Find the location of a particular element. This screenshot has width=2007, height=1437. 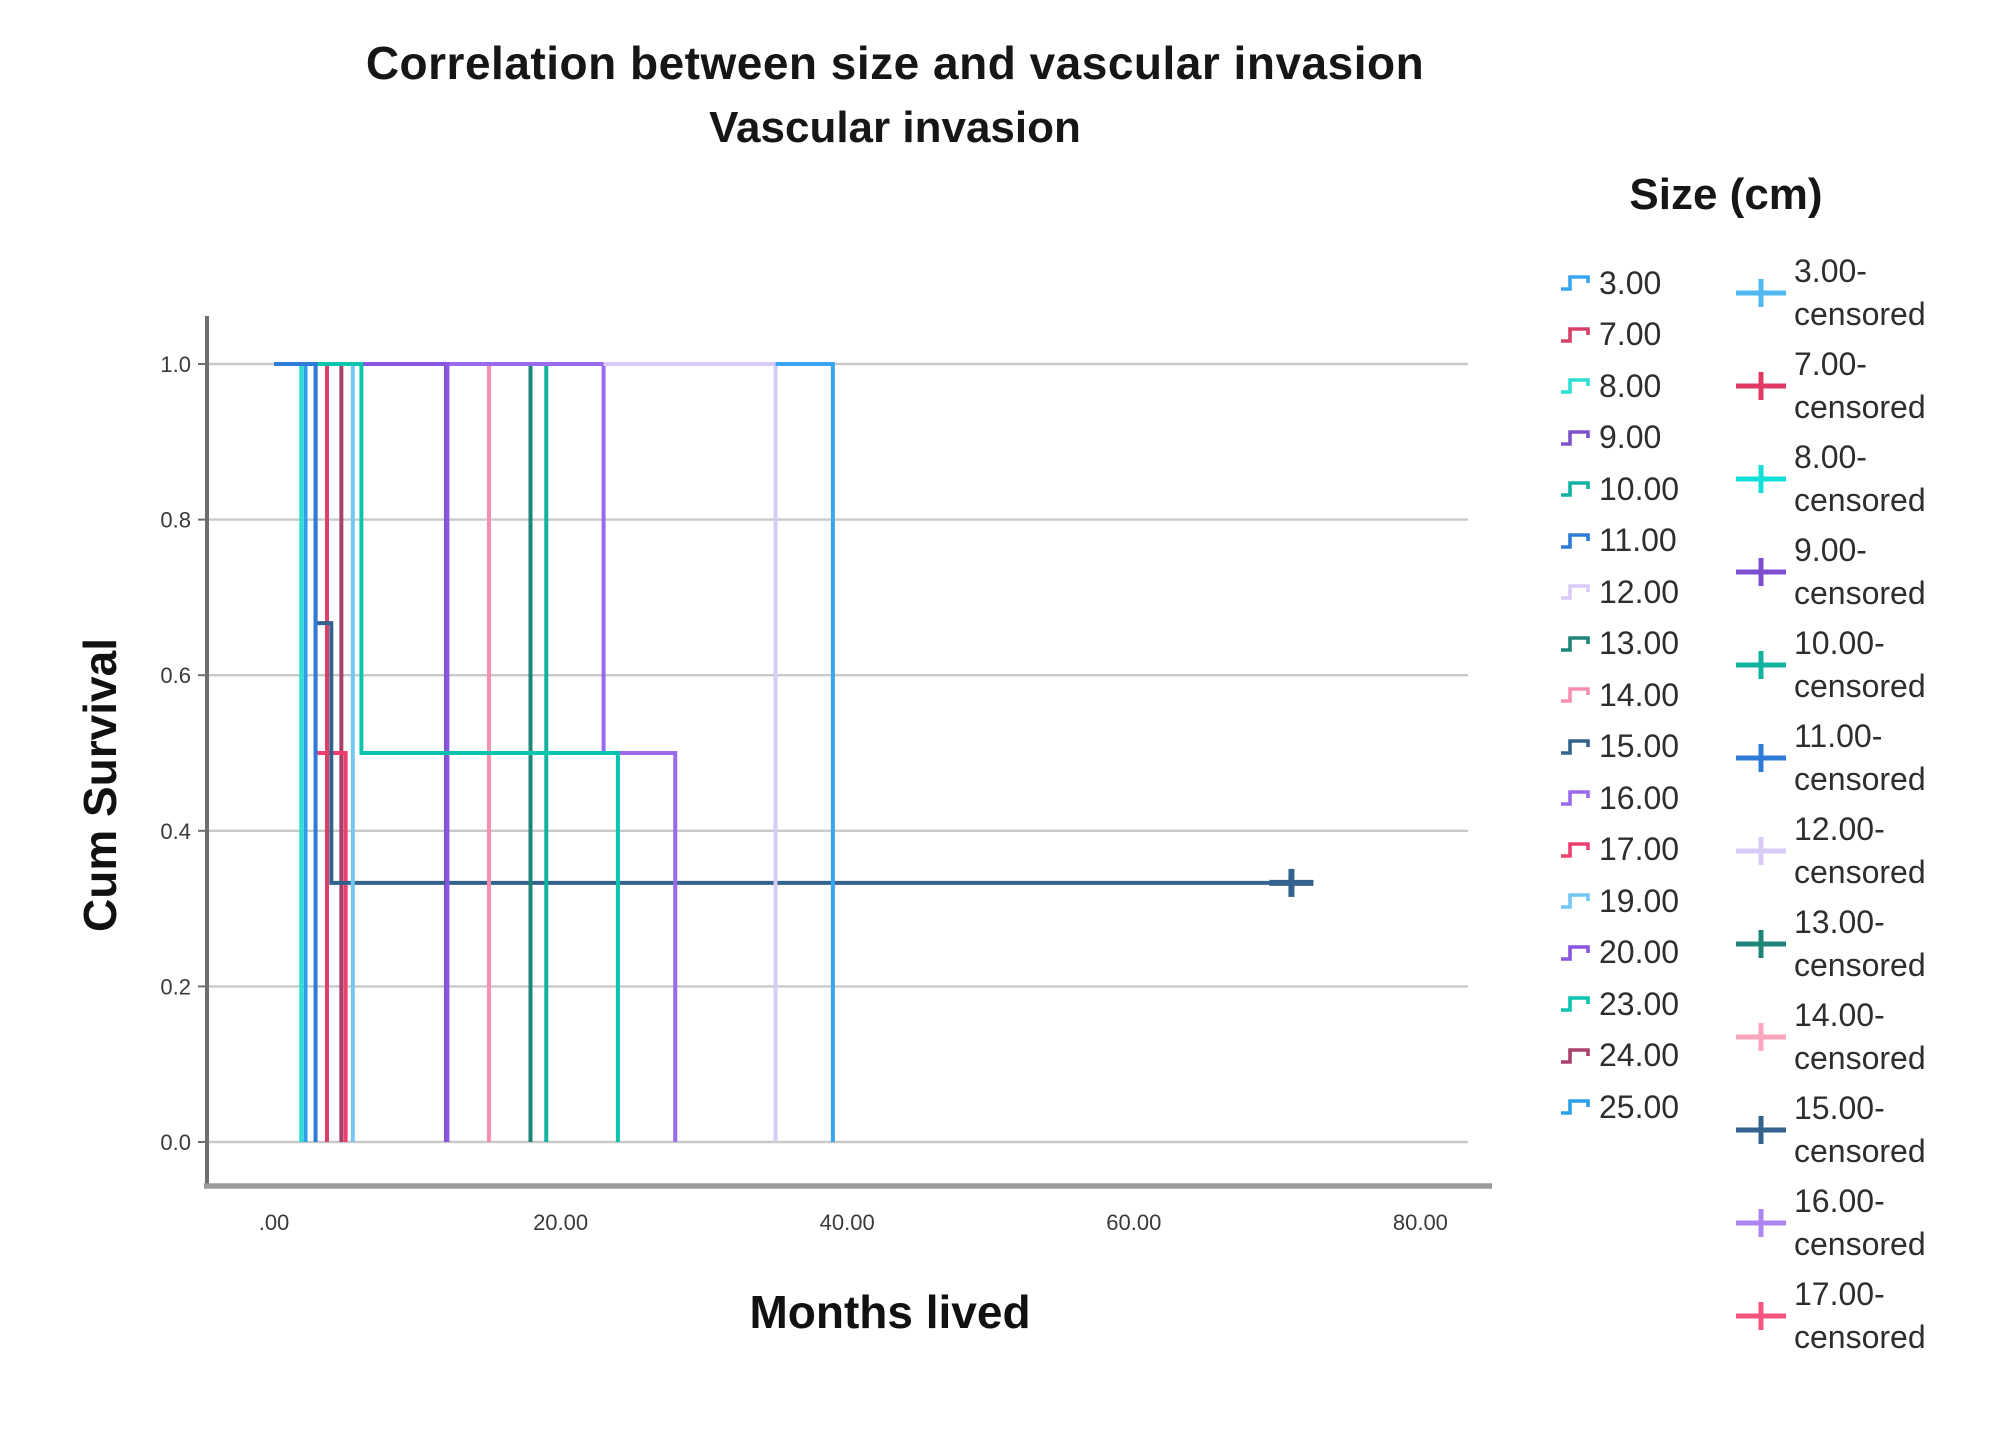

legend-item-11.00: 11.00 is located at coordinates (1618, 541).